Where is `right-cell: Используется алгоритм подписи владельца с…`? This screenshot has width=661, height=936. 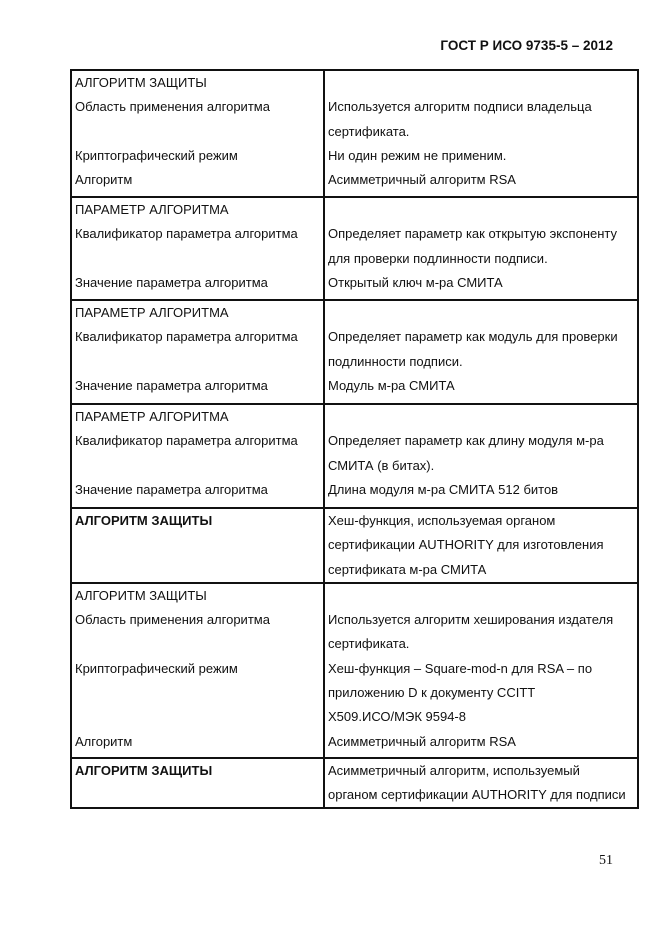
right-cell: Используется алгоритм подписи владельца с… is located at coordinates (481, 133).